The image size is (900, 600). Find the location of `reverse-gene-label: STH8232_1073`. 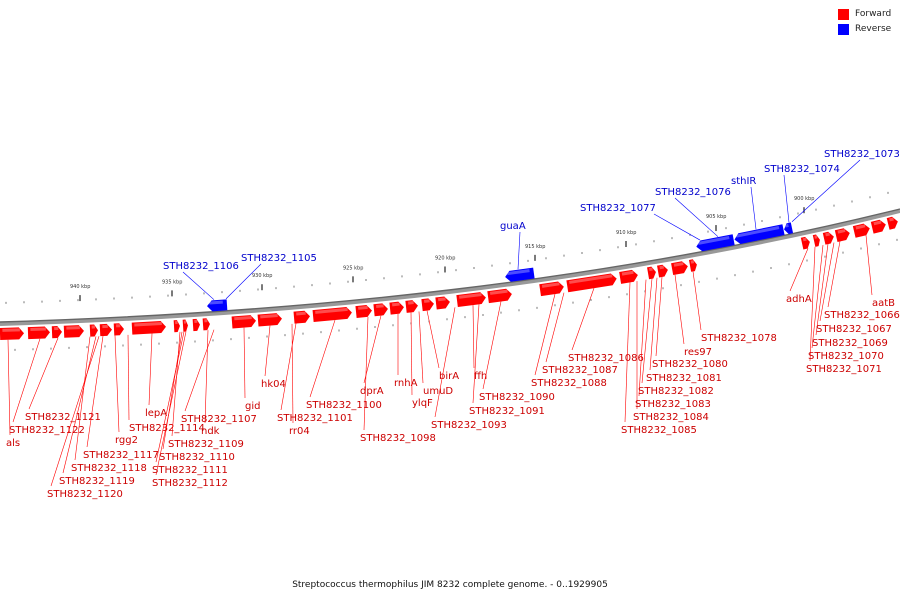

reverse-gene-label: STH8232_1073 is located at coordinates (862, 154).